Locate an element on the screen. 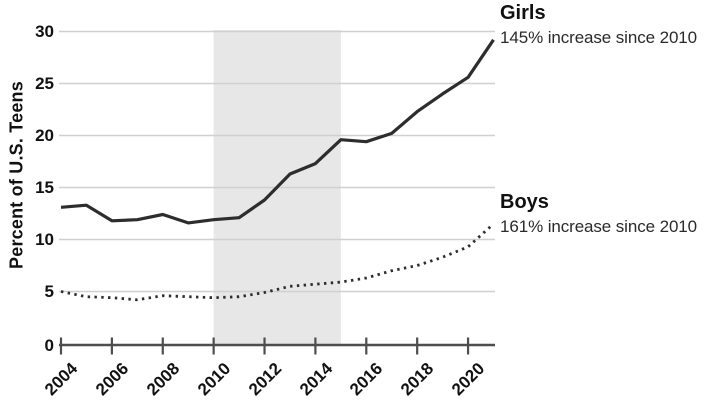 This screenshot has height=408, width=728. girls-increase-note: 145% increase since 2010 is located at coordinates (599, 37).